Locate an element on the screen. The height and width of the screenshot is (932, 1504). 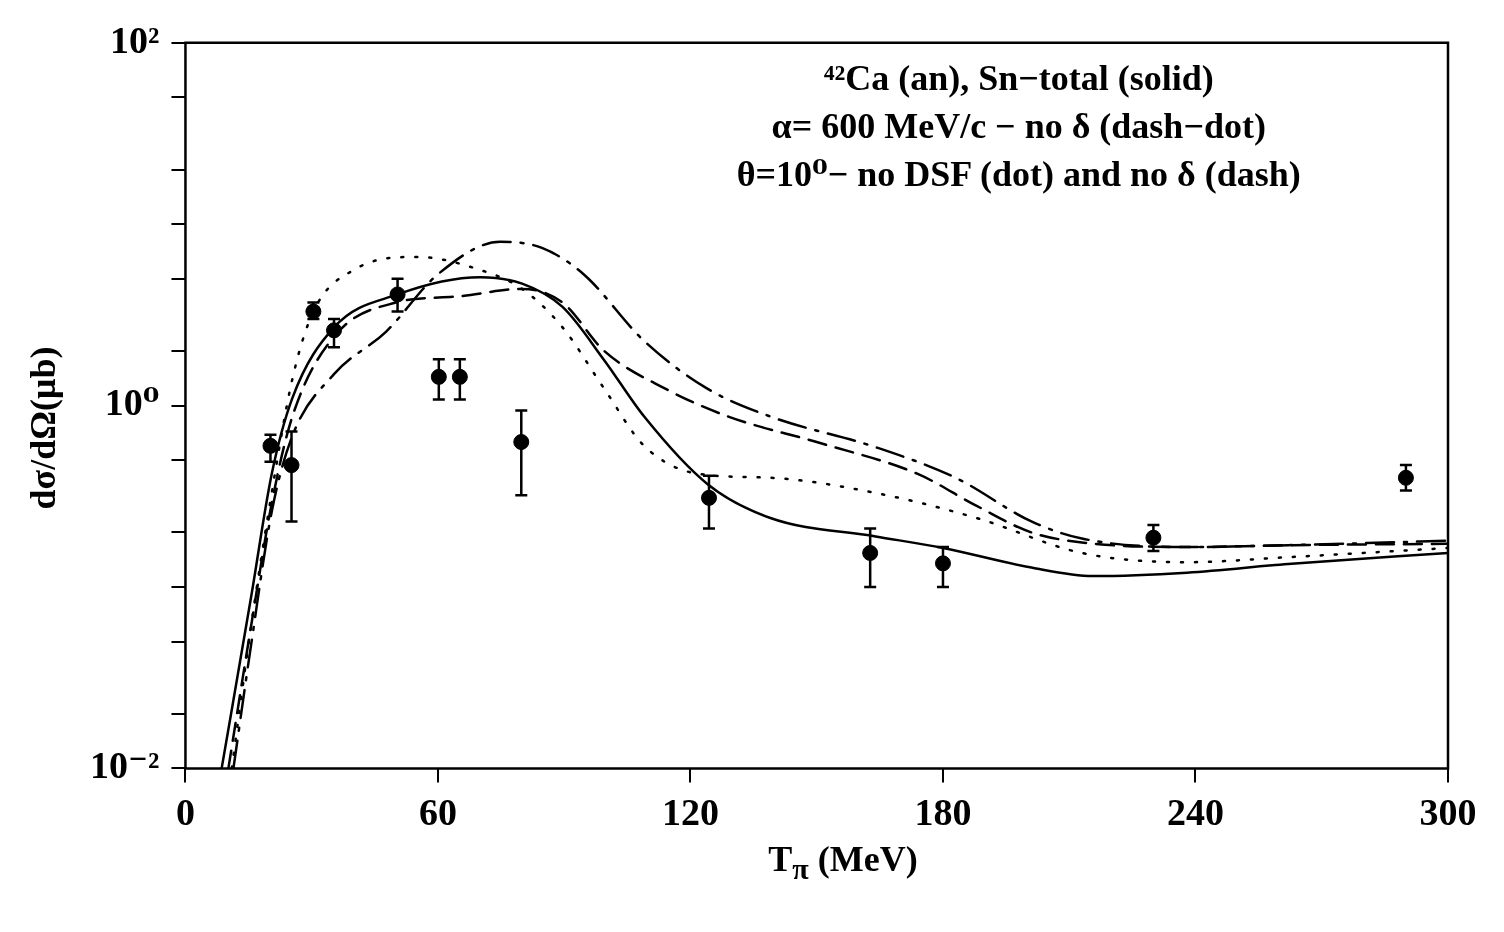
x-tick-label: 180 is located at coordinates (943, 812).